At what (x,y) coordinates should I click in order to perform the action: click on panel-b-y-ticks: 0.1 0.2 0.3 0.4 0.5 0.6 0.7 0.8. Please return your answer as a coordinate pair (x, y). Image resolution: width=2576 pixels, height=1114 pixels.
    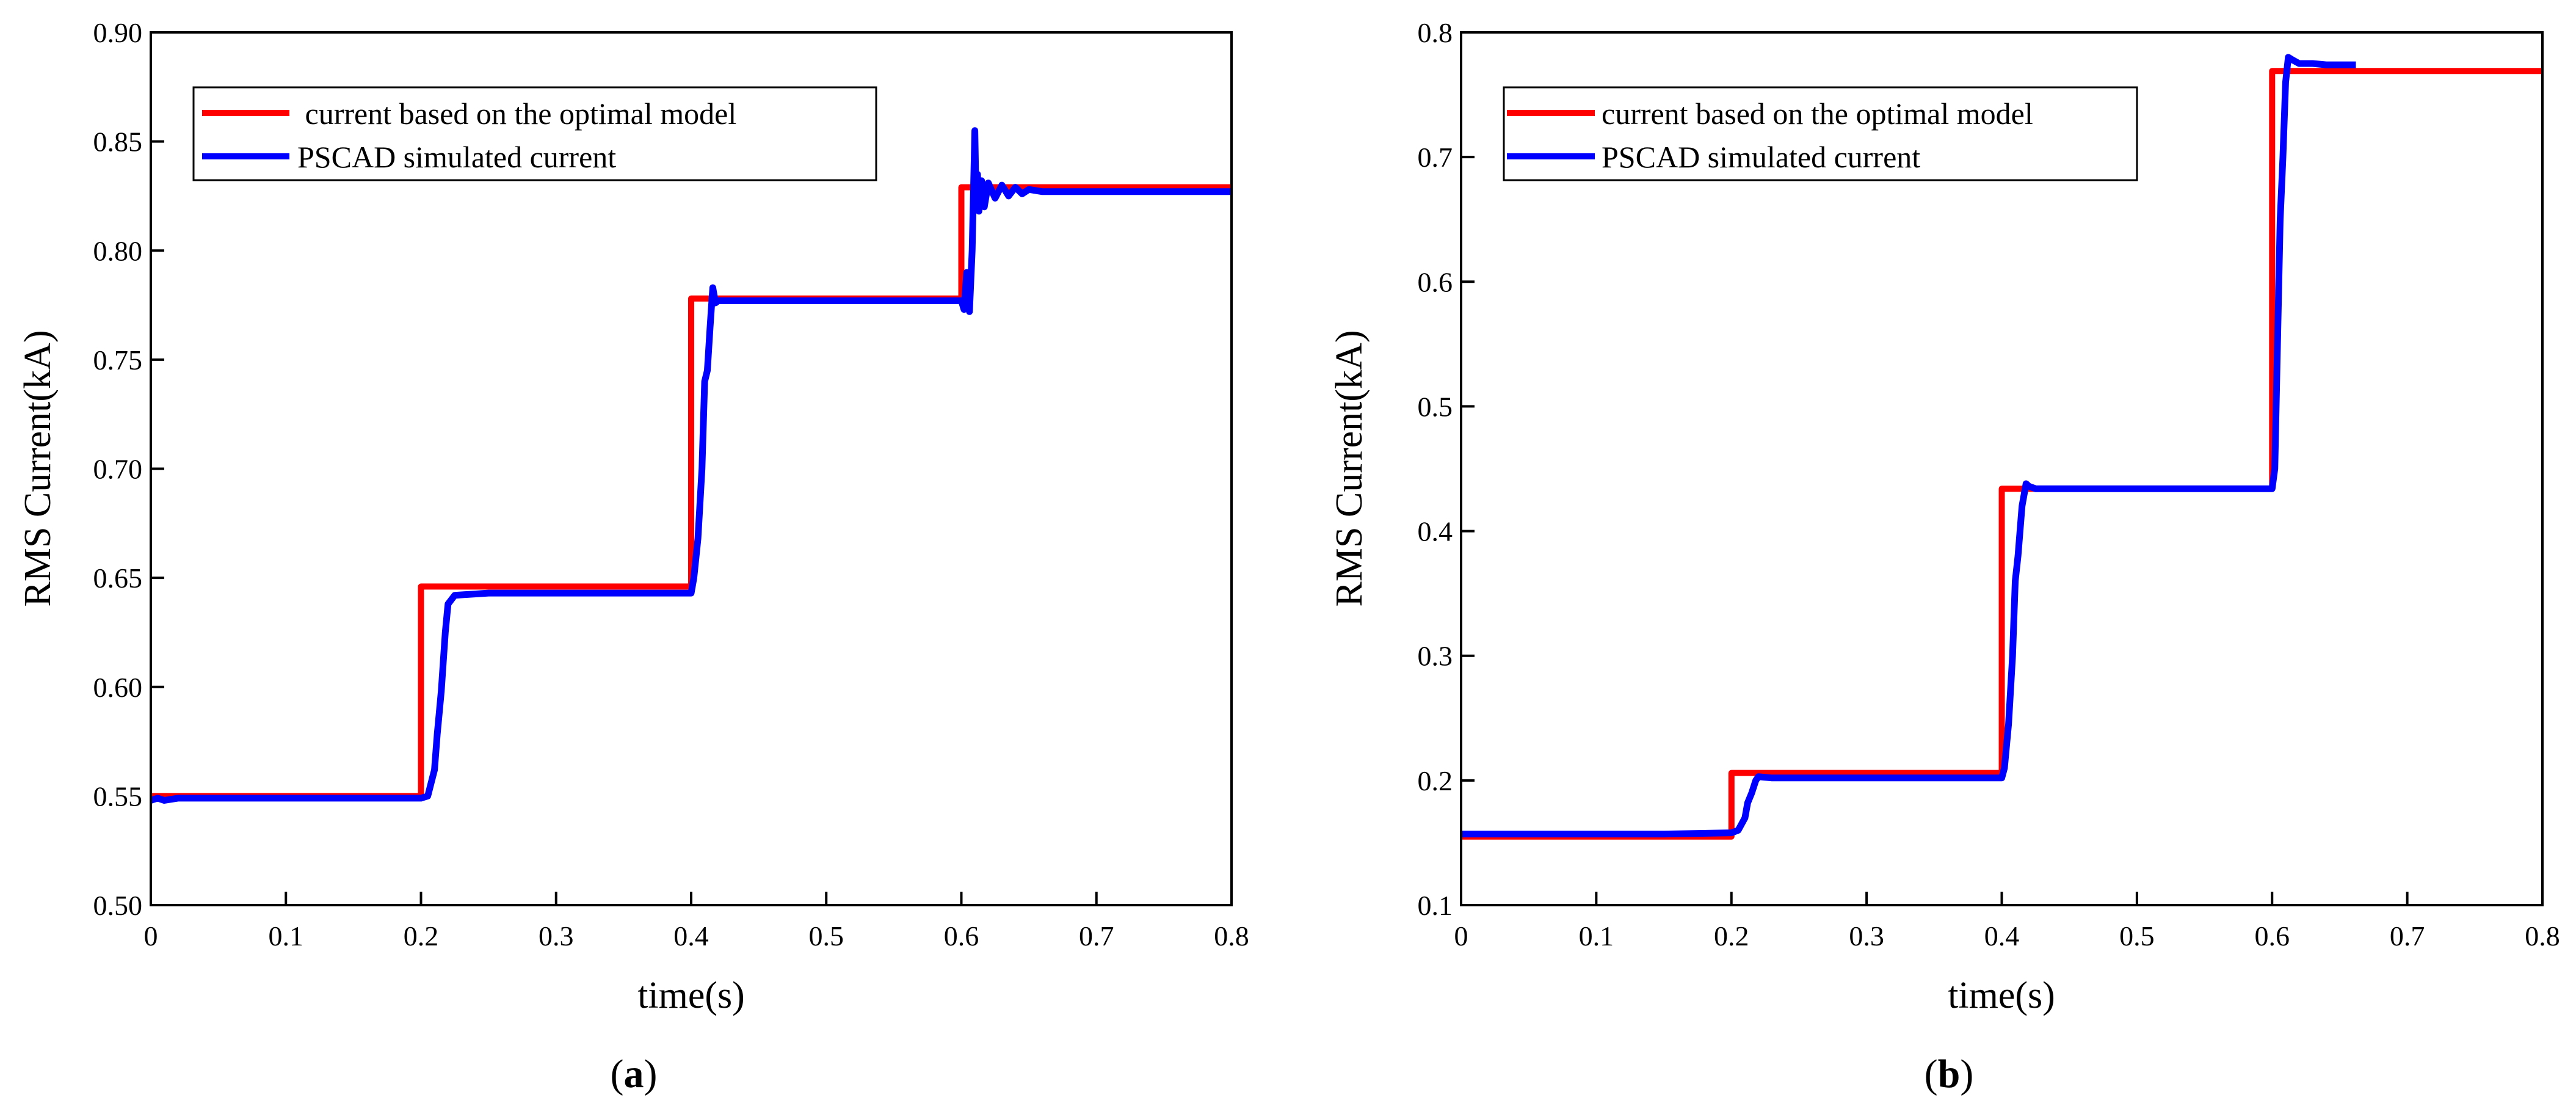
    Looking at the image, I should click on (1446, 469).